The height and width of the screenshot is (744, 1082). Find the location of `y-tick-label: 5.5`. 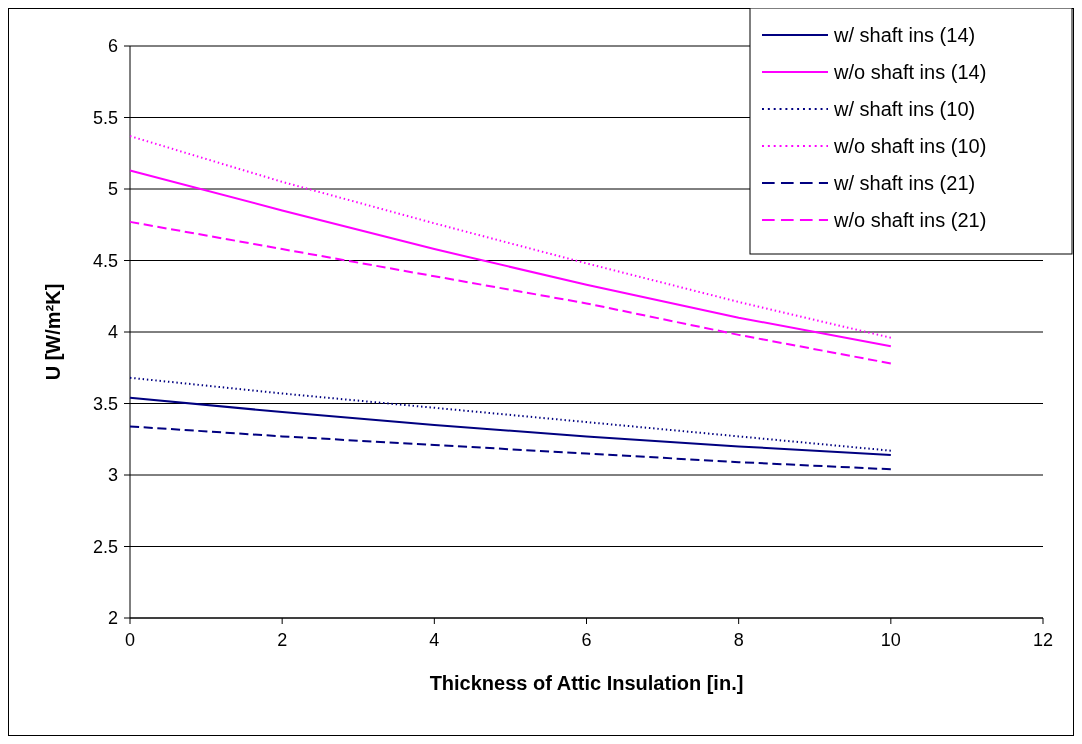

y-tick-label: 5.5 is located at coordinates (105, 117).